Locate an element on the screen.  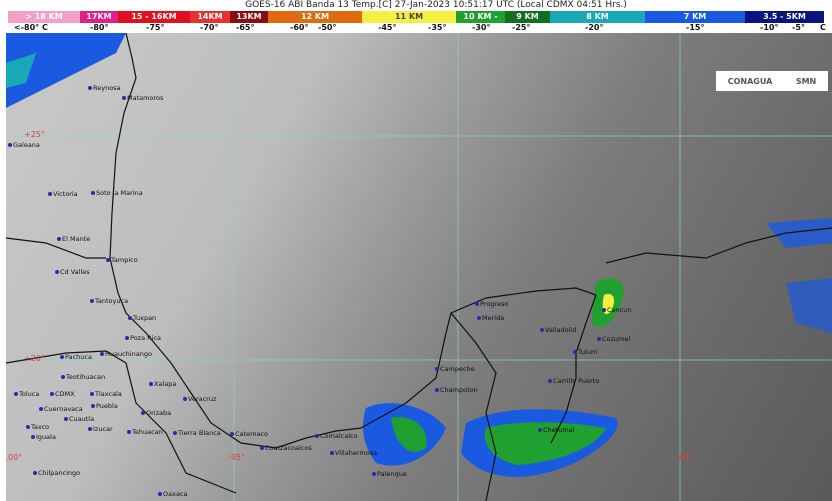
city-name: Izucar is located at coordinates (103, 429).